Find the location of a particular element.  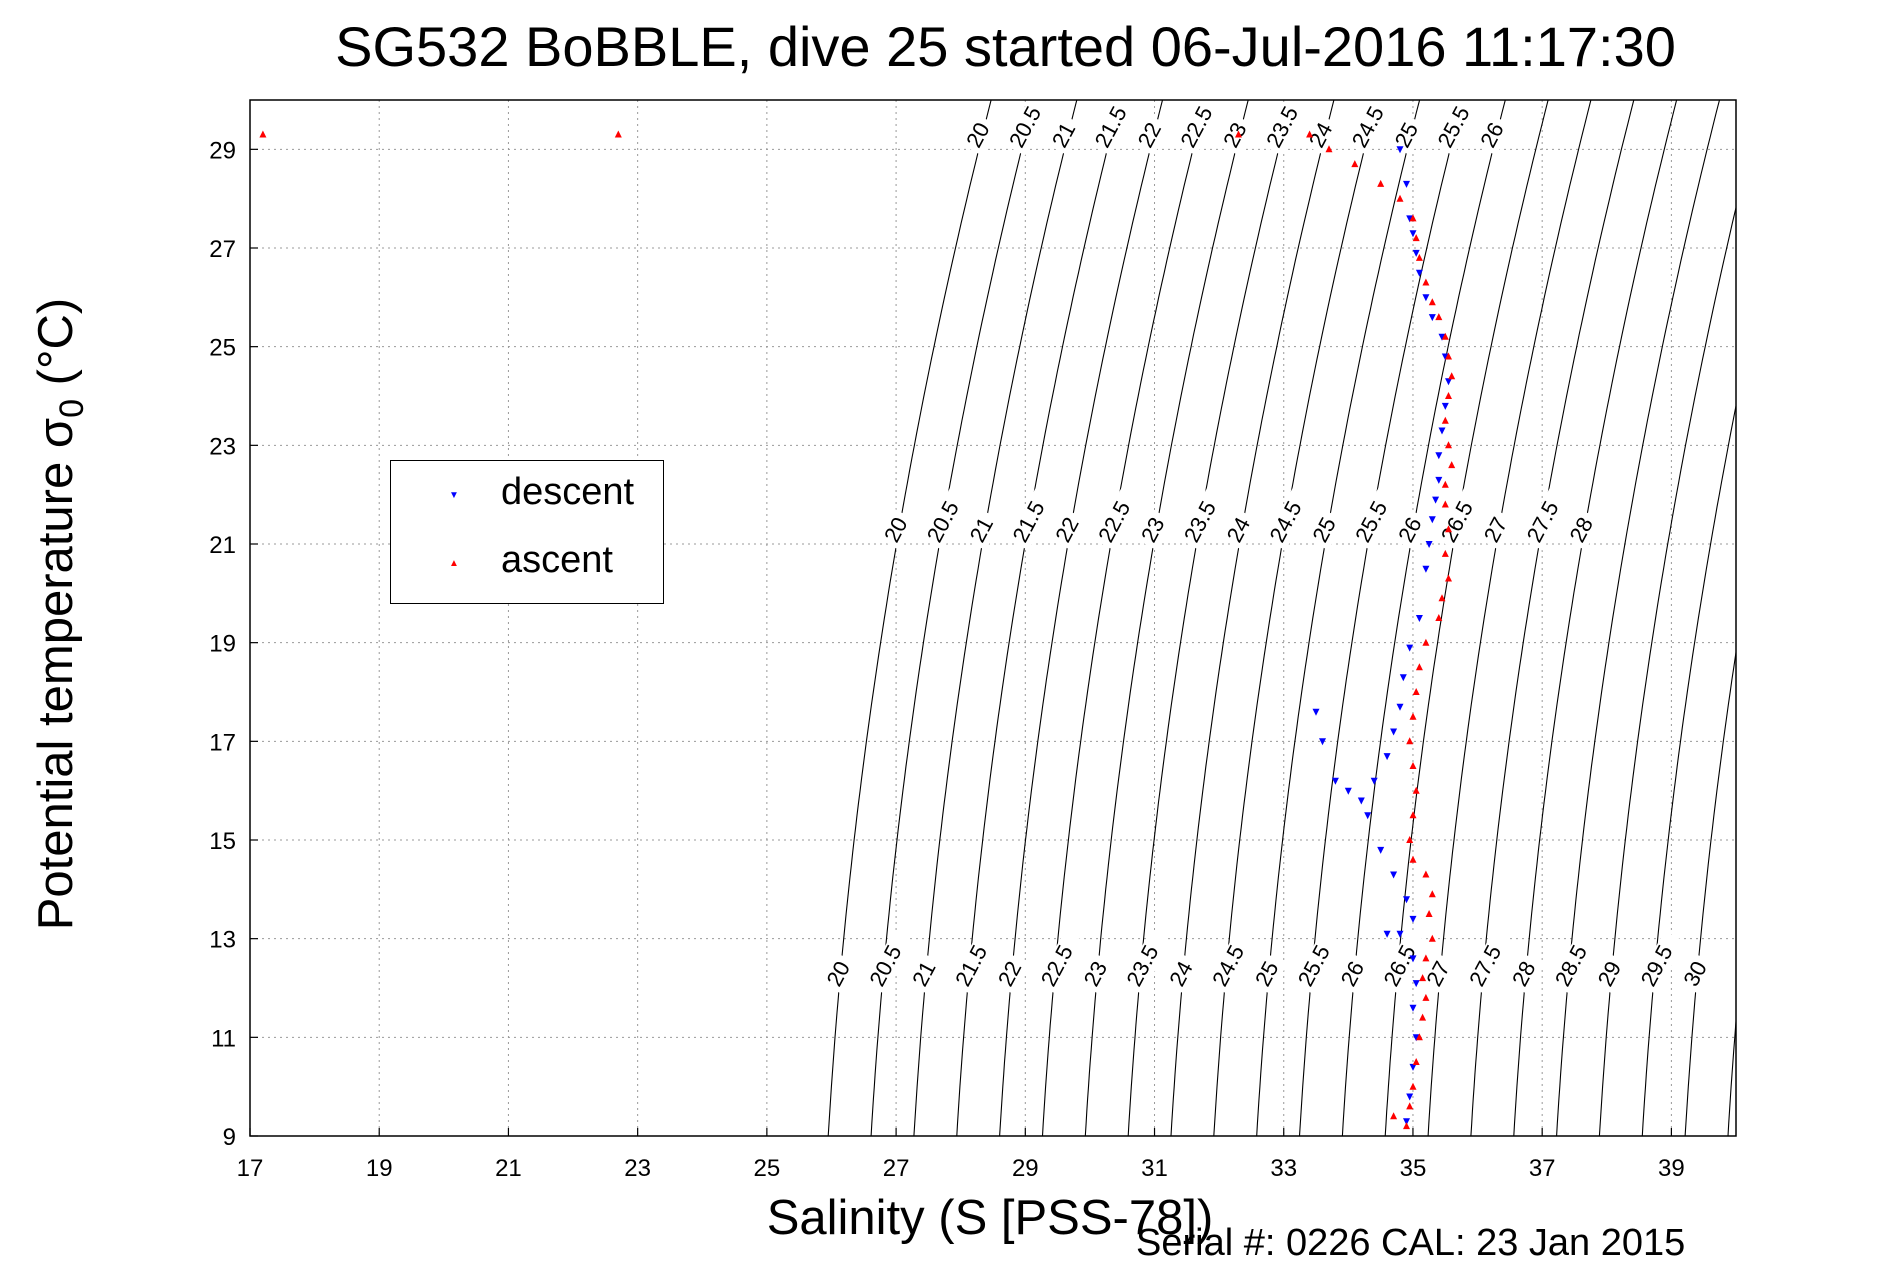

isopycnal-line is located at coordinates (1731, 1075).